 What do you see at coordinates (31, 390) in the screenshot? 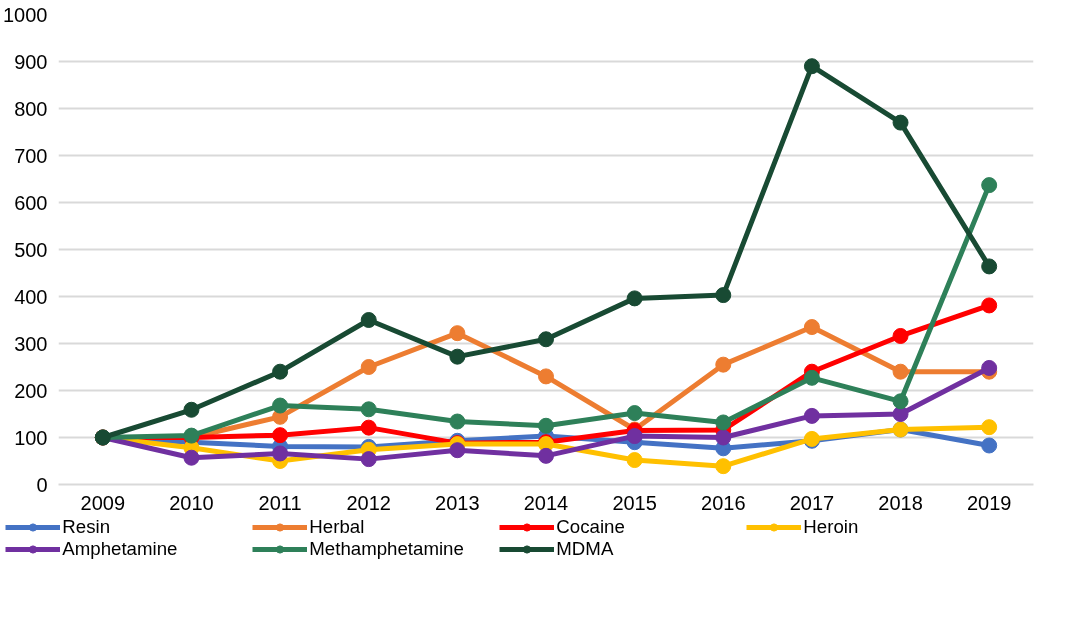
I see `y-tick-label: 200` at bounding box center [31, 390].